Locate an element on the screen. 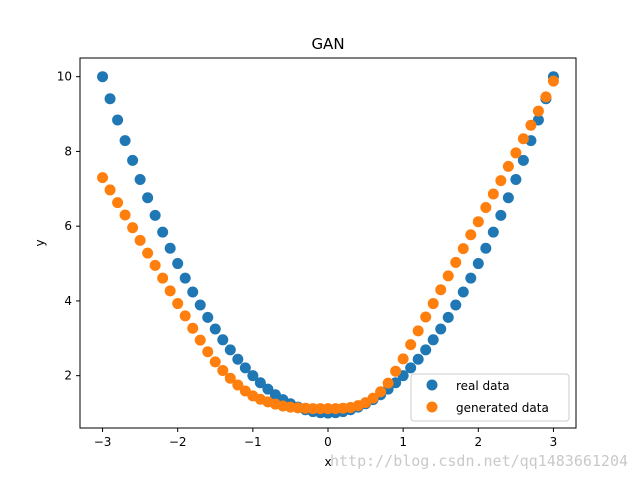  x-axis-ticks: −3 −2 −1 0 1 2 3 is located at coordinates (326, 438).